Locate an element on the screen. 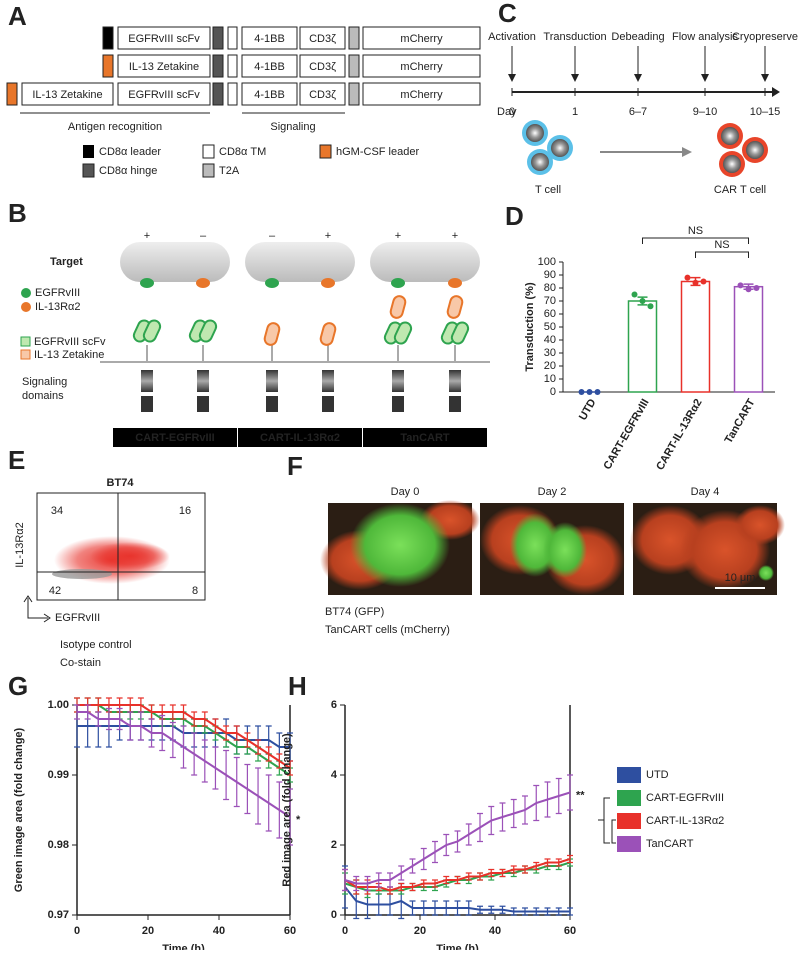 The image size is (799, 955). annotation: * is located at coordinates (298, 820).